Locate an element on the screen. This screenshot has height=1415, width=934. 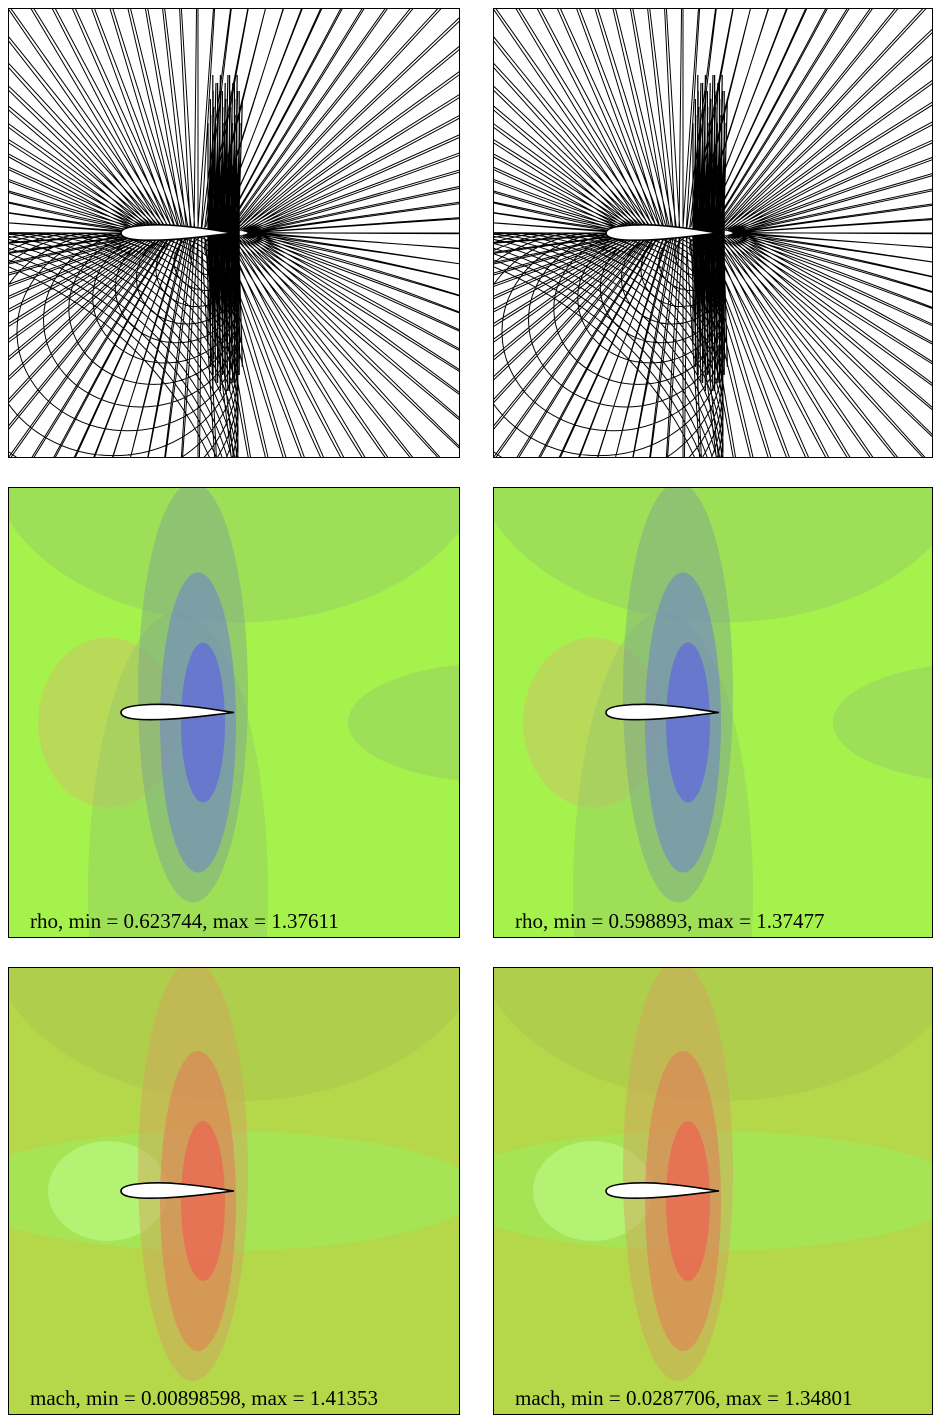
panel is located at coordinates (713, 233).